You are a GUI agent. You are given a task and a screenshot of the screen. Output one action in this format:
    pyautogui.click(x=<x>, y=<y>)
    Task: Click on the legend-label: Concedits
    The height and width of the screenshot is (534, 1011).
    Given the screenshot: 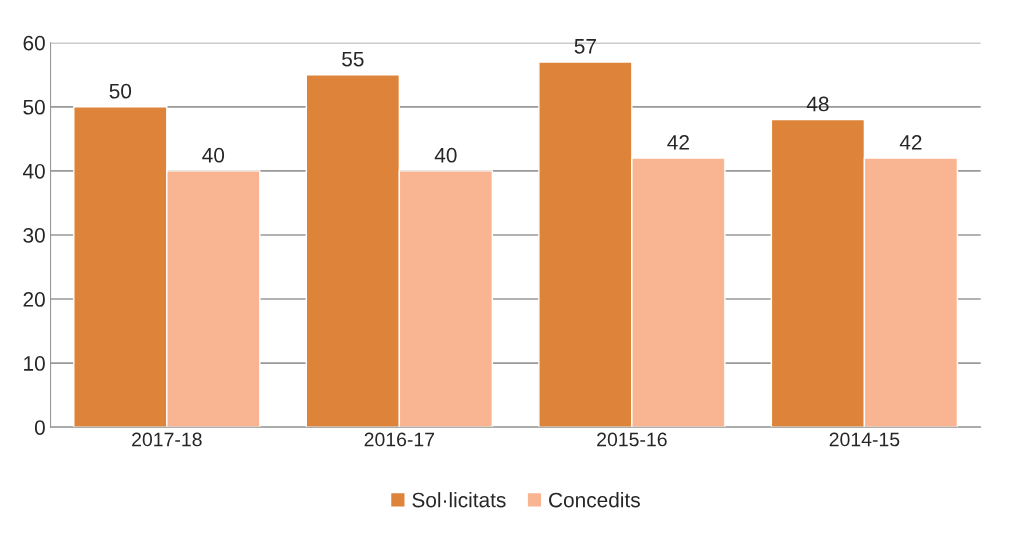 What is the action you would take?
    pyautogui.click(x=594, y=500)
    